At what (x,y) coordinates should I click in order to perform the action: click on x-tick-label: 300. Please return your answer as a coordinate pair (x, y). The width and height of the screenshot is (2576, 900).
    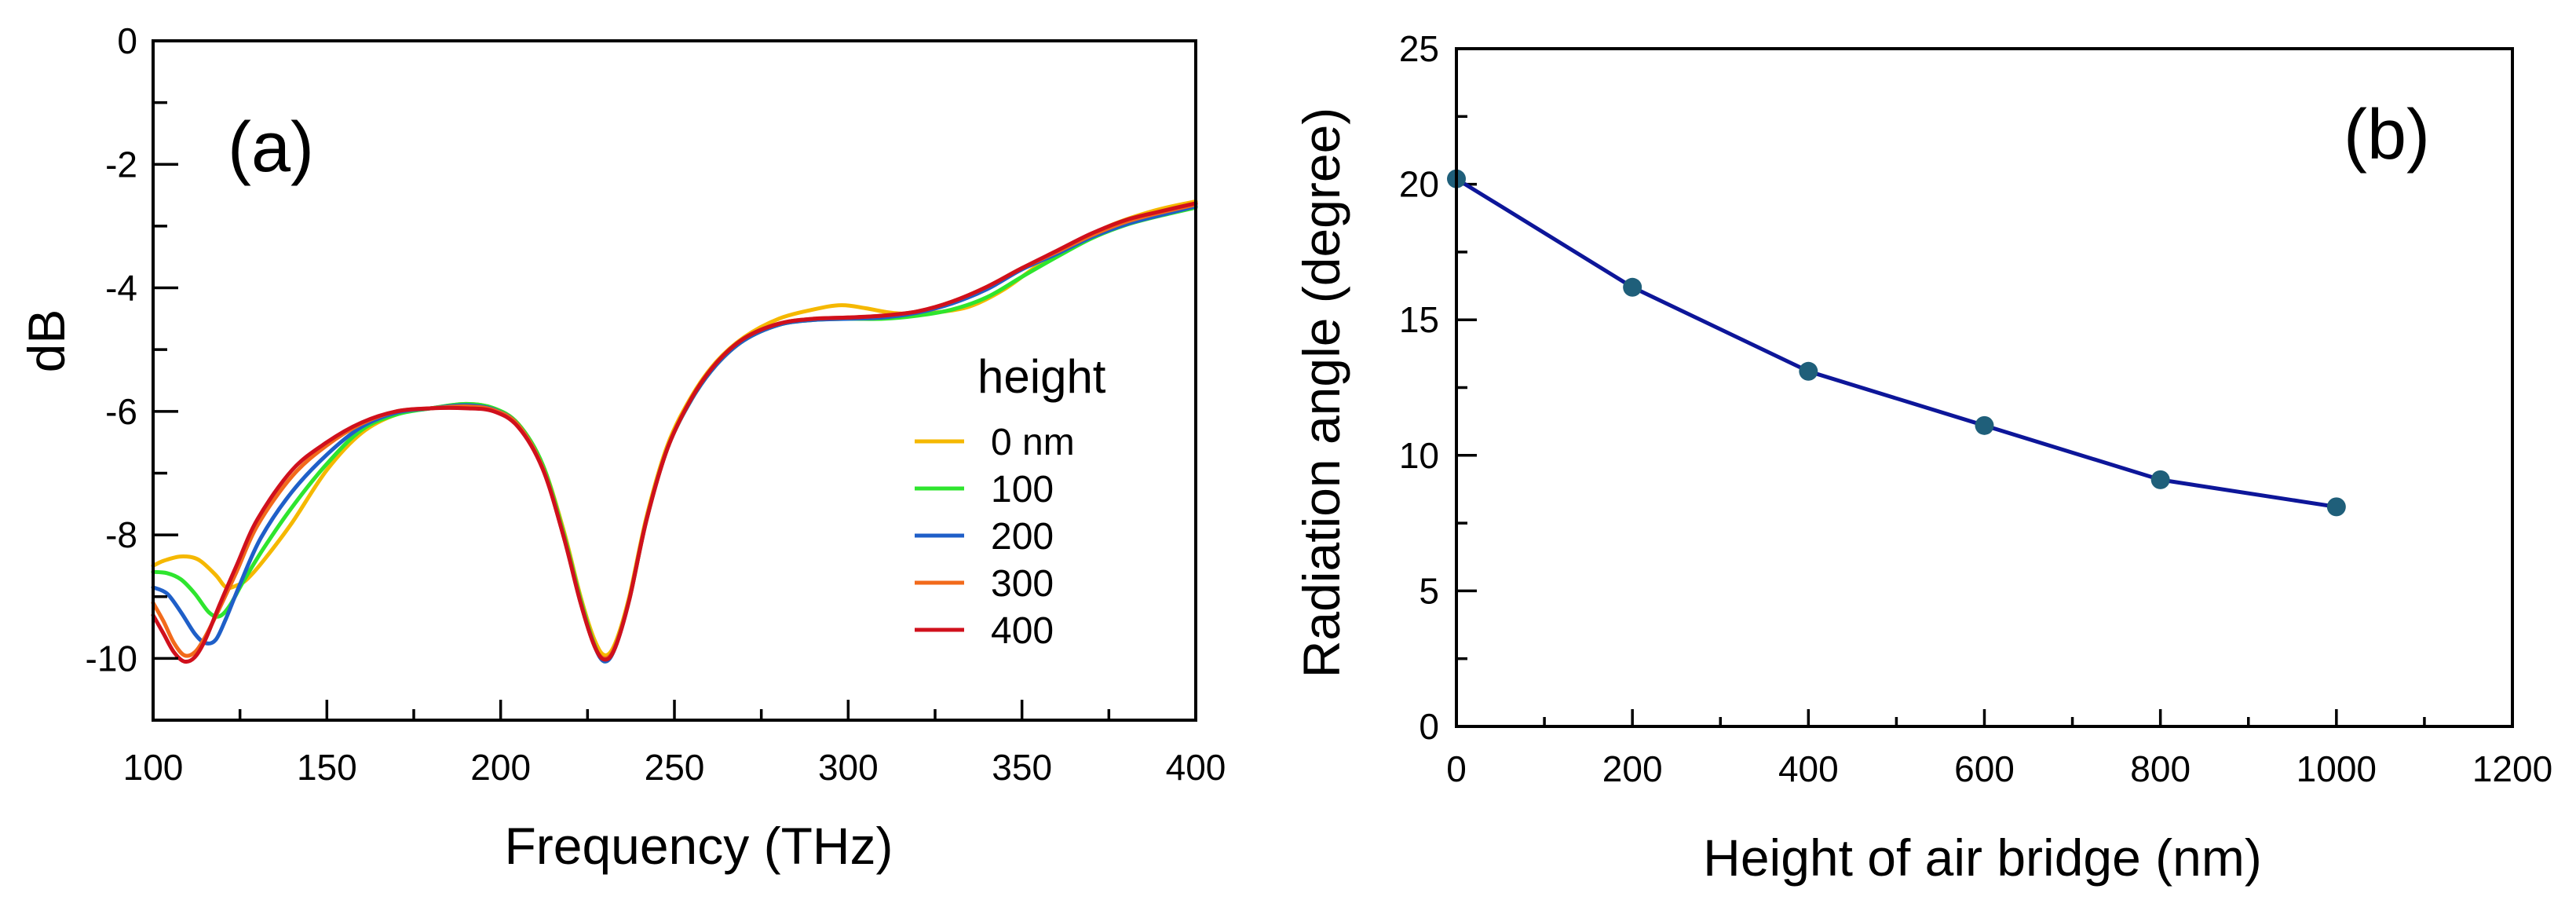
    Looking at the image, I should click on (848, 768).